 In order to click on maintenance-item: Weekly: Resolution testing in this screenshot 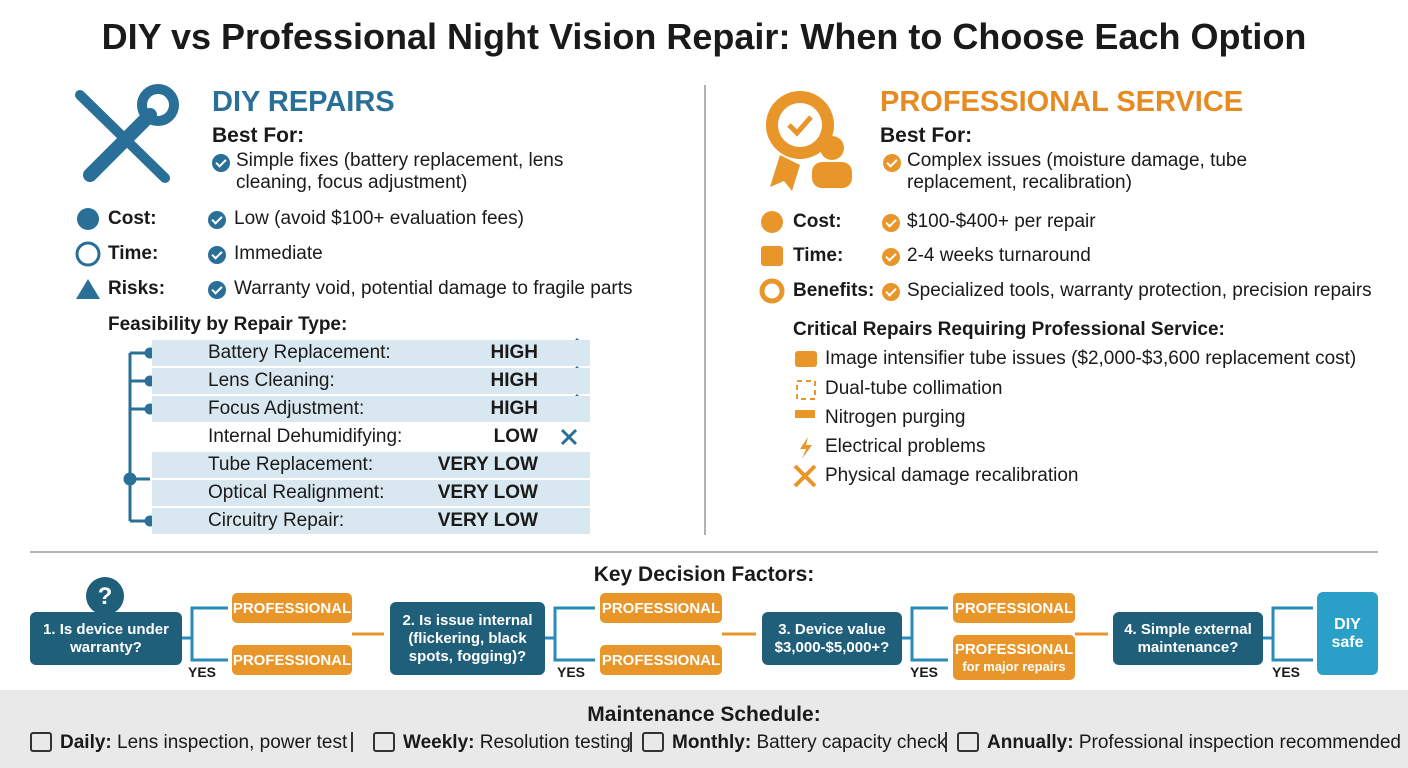, I will do `click(517, 743)`.